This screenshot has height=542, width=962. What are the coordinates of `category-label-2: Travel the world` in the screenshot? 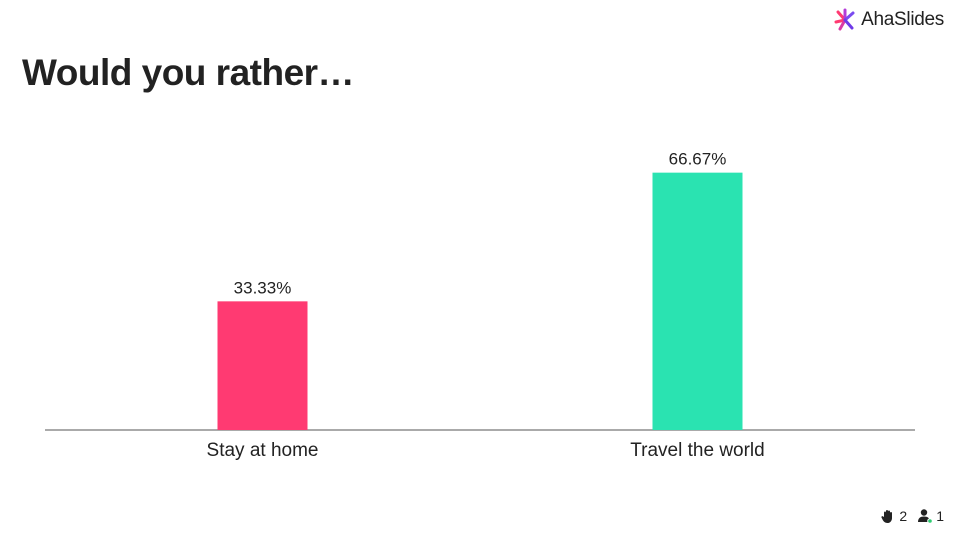 It's located at (697, 450).